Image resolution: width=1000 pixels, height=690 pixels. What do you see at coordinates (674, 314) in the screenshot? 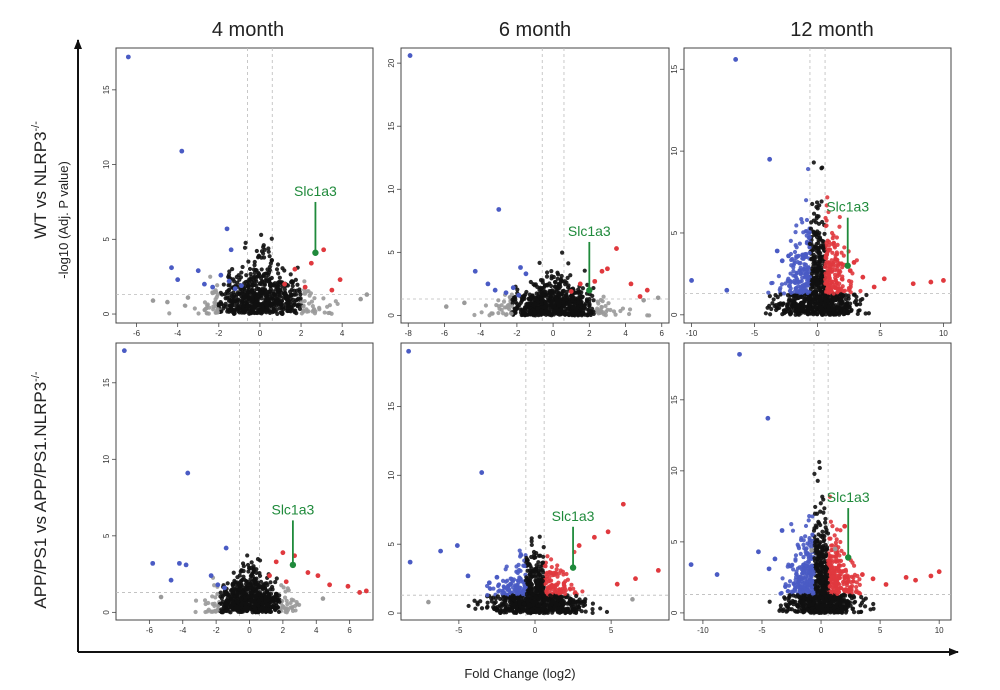
I see `y-tick-label: 0` at bounding box center [674, 314].